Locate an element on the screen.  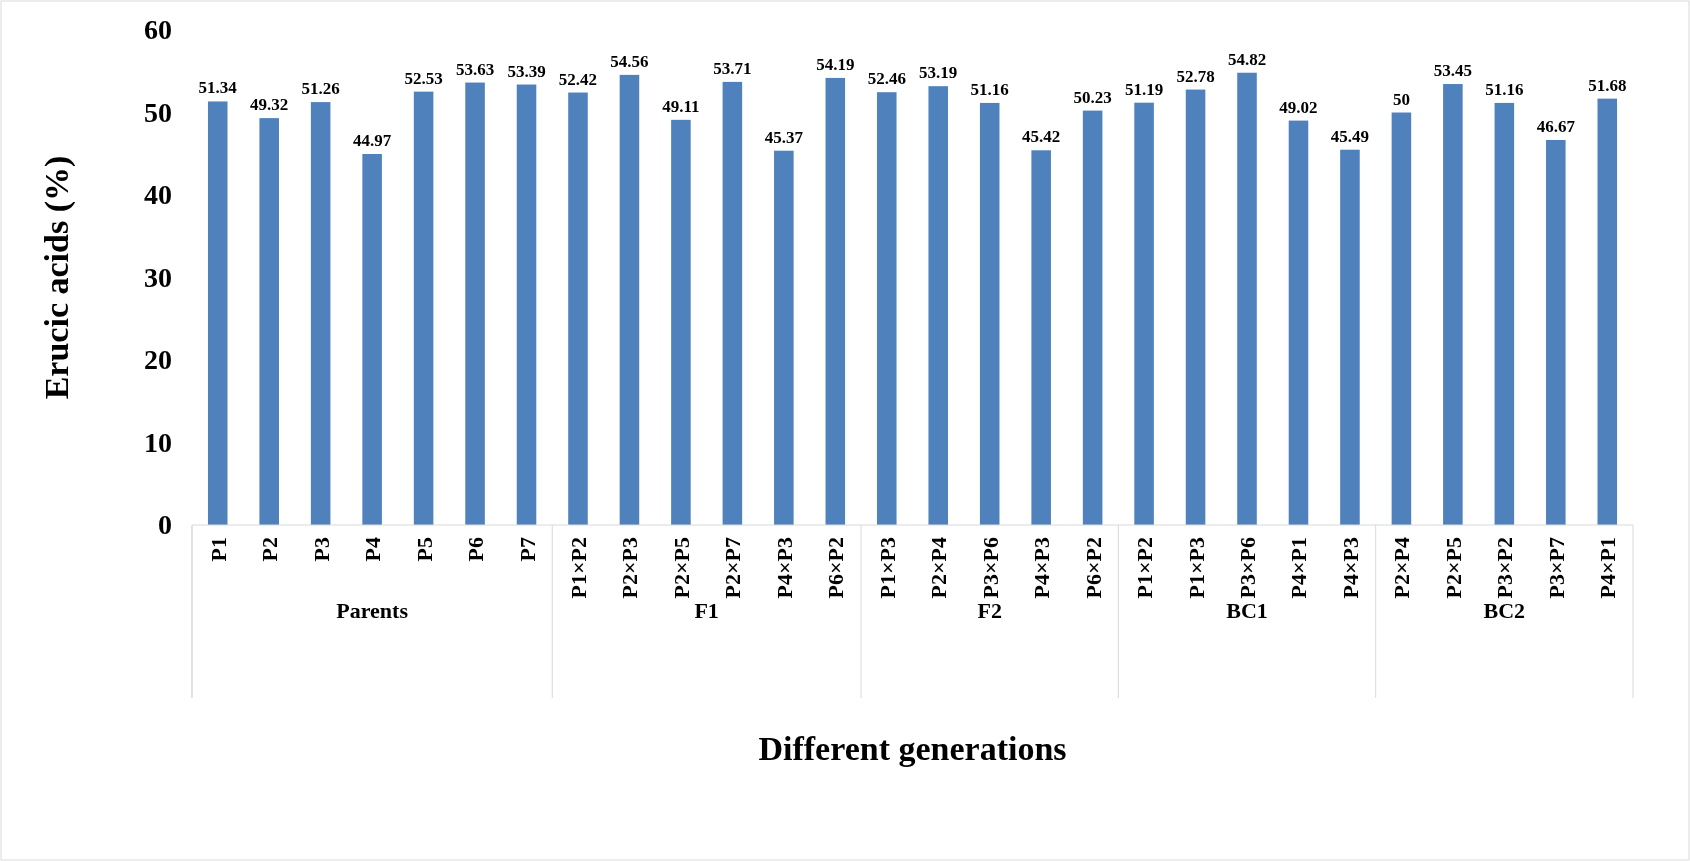
x-tick-label: P6 is located at coordinates (476, 549).